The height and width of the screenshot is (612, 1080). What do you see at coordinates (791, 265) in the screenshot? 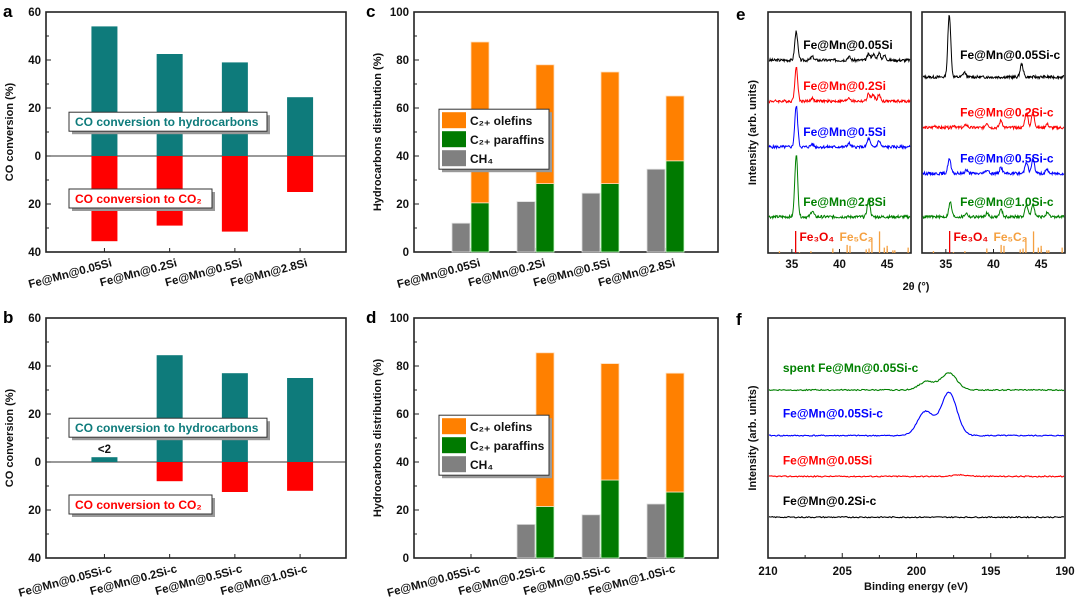
I see `x-tick-label: 35` at bounding box center [791, 265].